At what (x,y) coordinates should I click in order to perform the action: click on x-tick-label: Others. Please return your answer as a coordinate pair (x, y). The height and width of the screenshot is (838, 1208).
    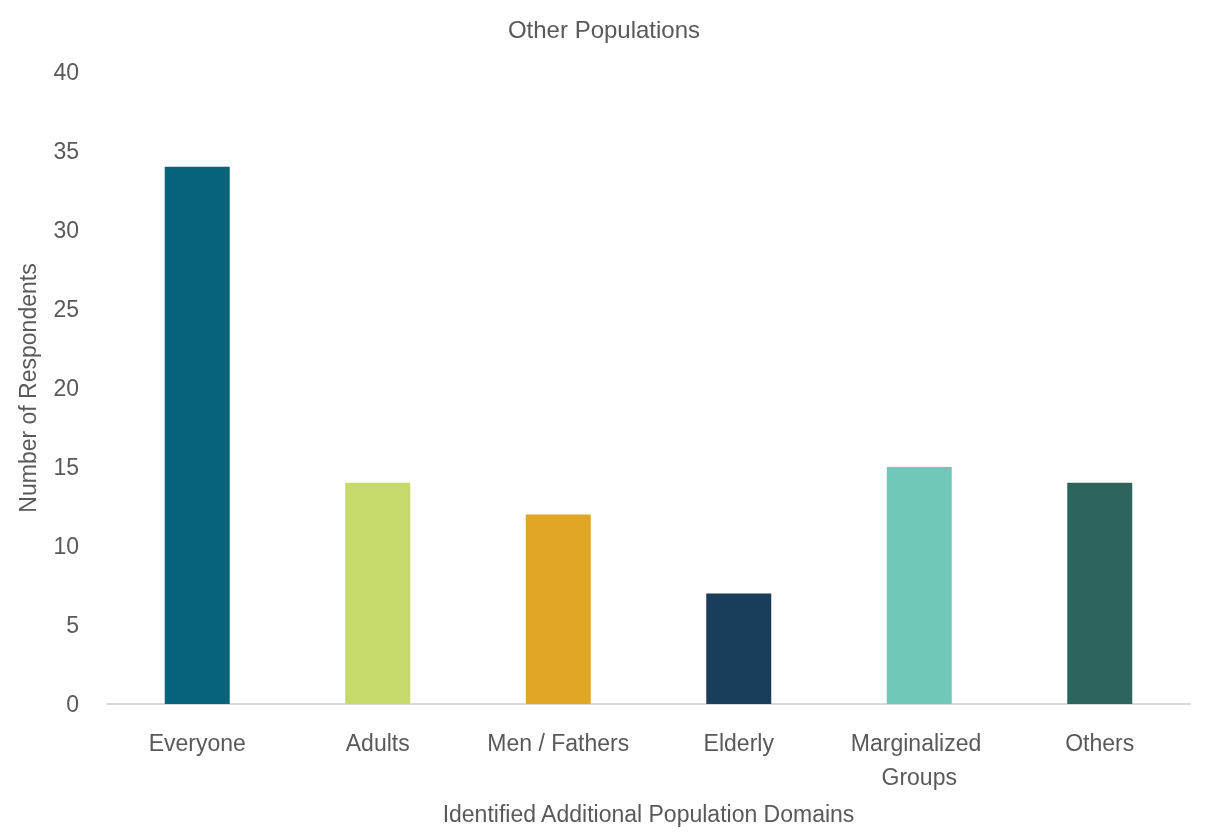
    Looking at the image, I should click on (1100, 743).